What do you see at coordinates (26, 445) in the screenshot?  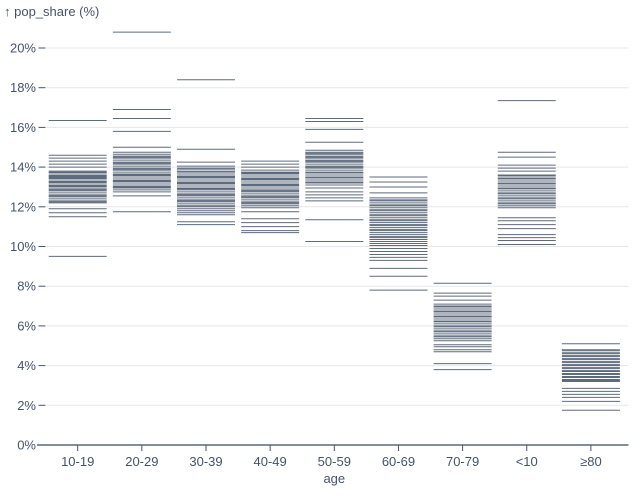 I see `y-axis-tick-label: 0%` at bounding box center [26, 445].